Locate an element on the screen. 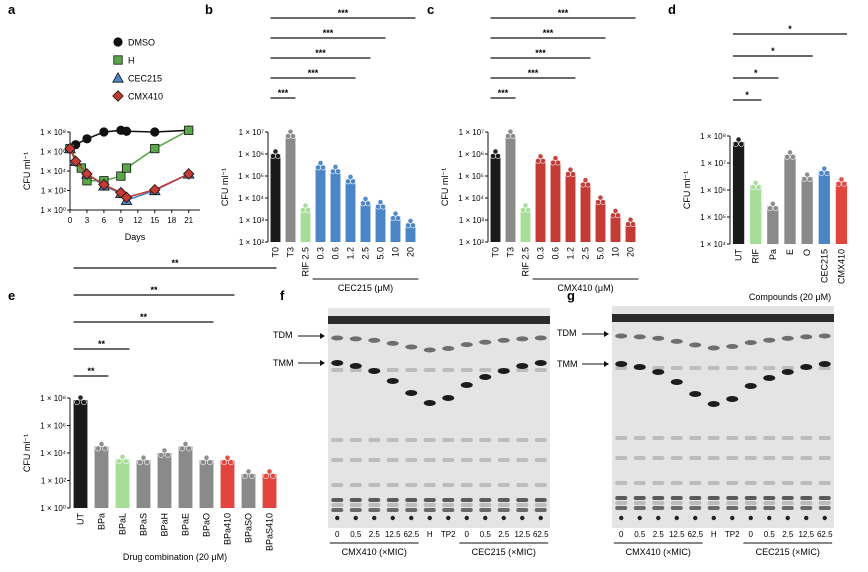 The width and height of the screenshot is (868, 572). panel-b-significance-mark: *** is located at coordinates (313, 73).